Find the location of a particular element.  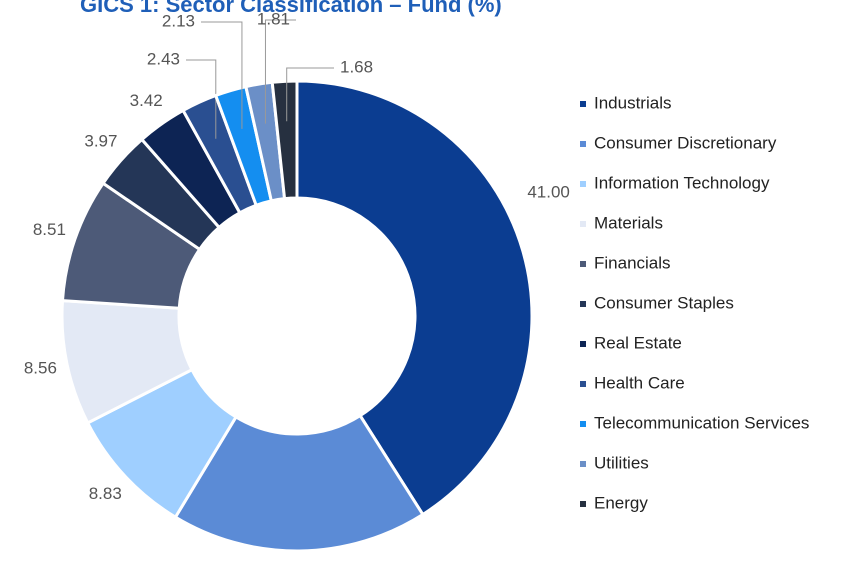

data-label: 41.00 is located at coordinates (548, 191).